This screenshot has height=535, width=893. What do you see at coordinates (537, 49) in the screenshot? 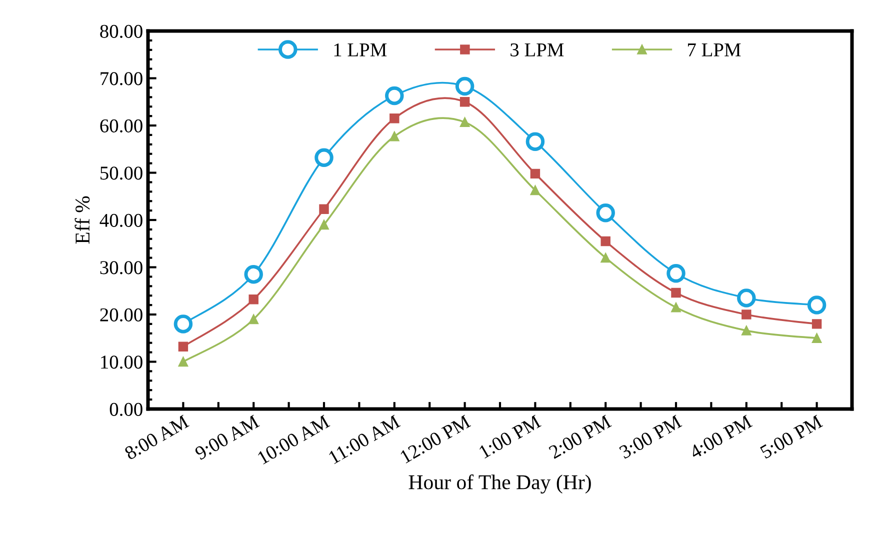
I see `legend-label: 3 LPM` at bounding box center [537, 49].